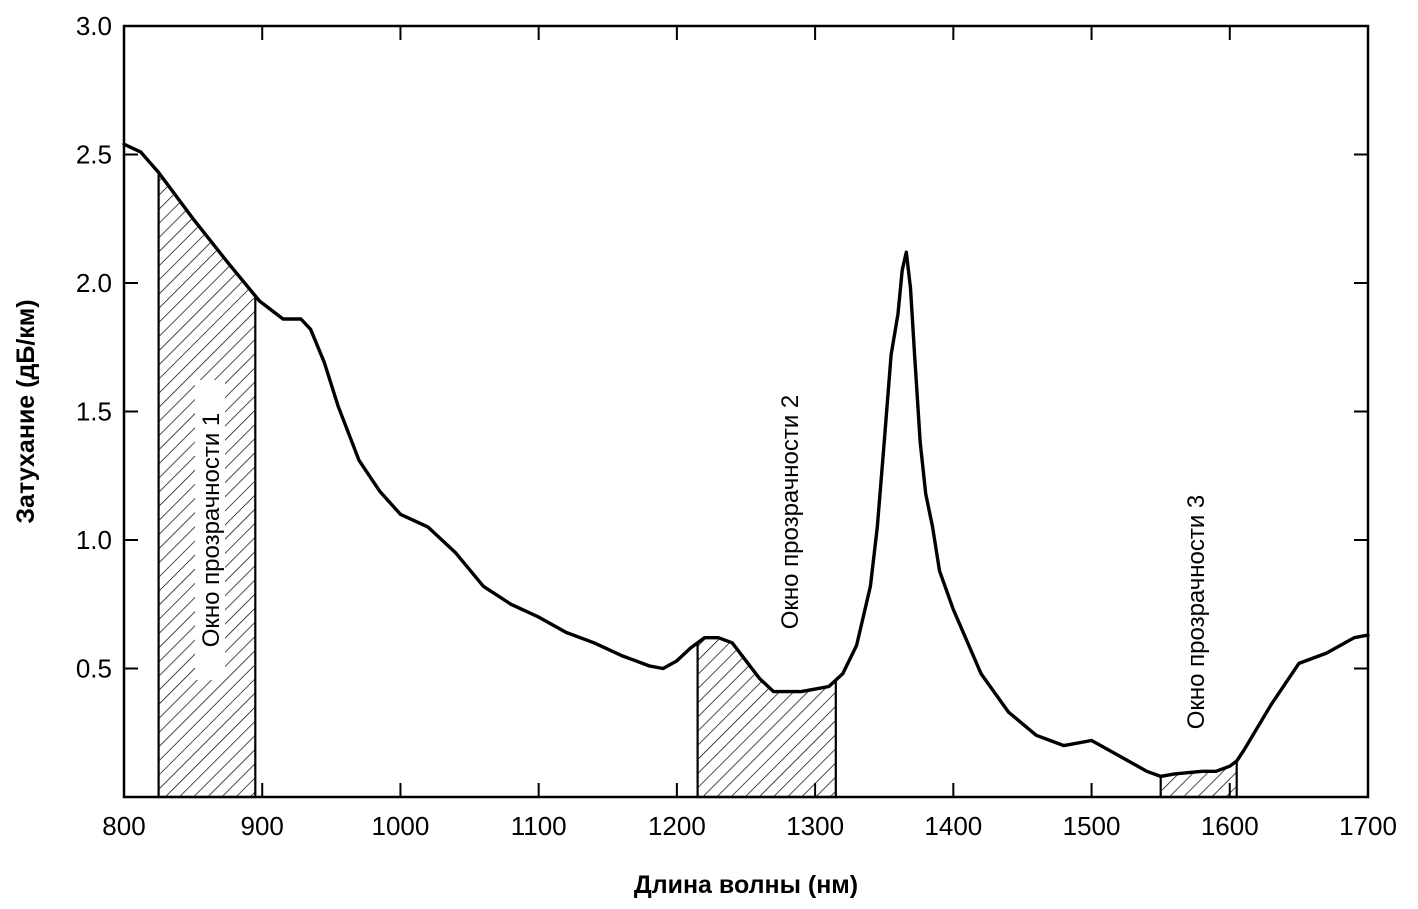 Image resolution: width=1418 pixels, height=909 pixels. I want to click on y-tick-label: 3.0, so click(94, 26).